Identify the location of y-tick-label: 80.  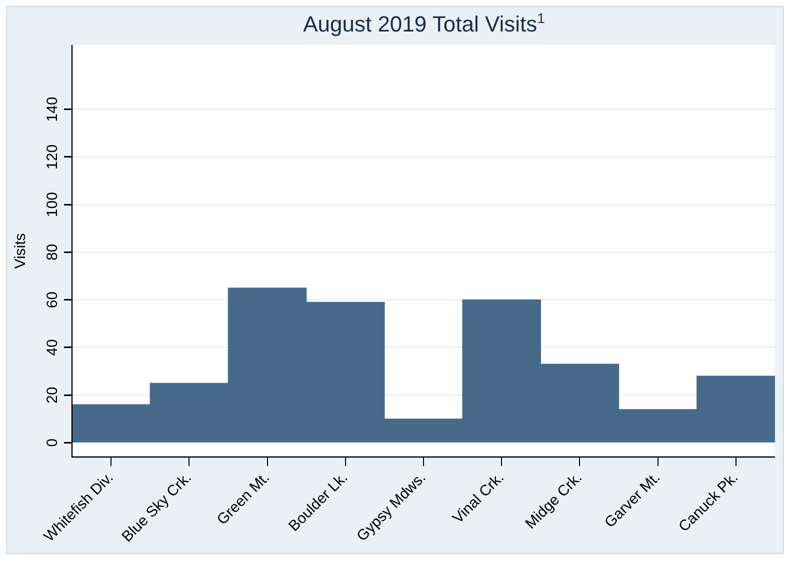
(53, 252).